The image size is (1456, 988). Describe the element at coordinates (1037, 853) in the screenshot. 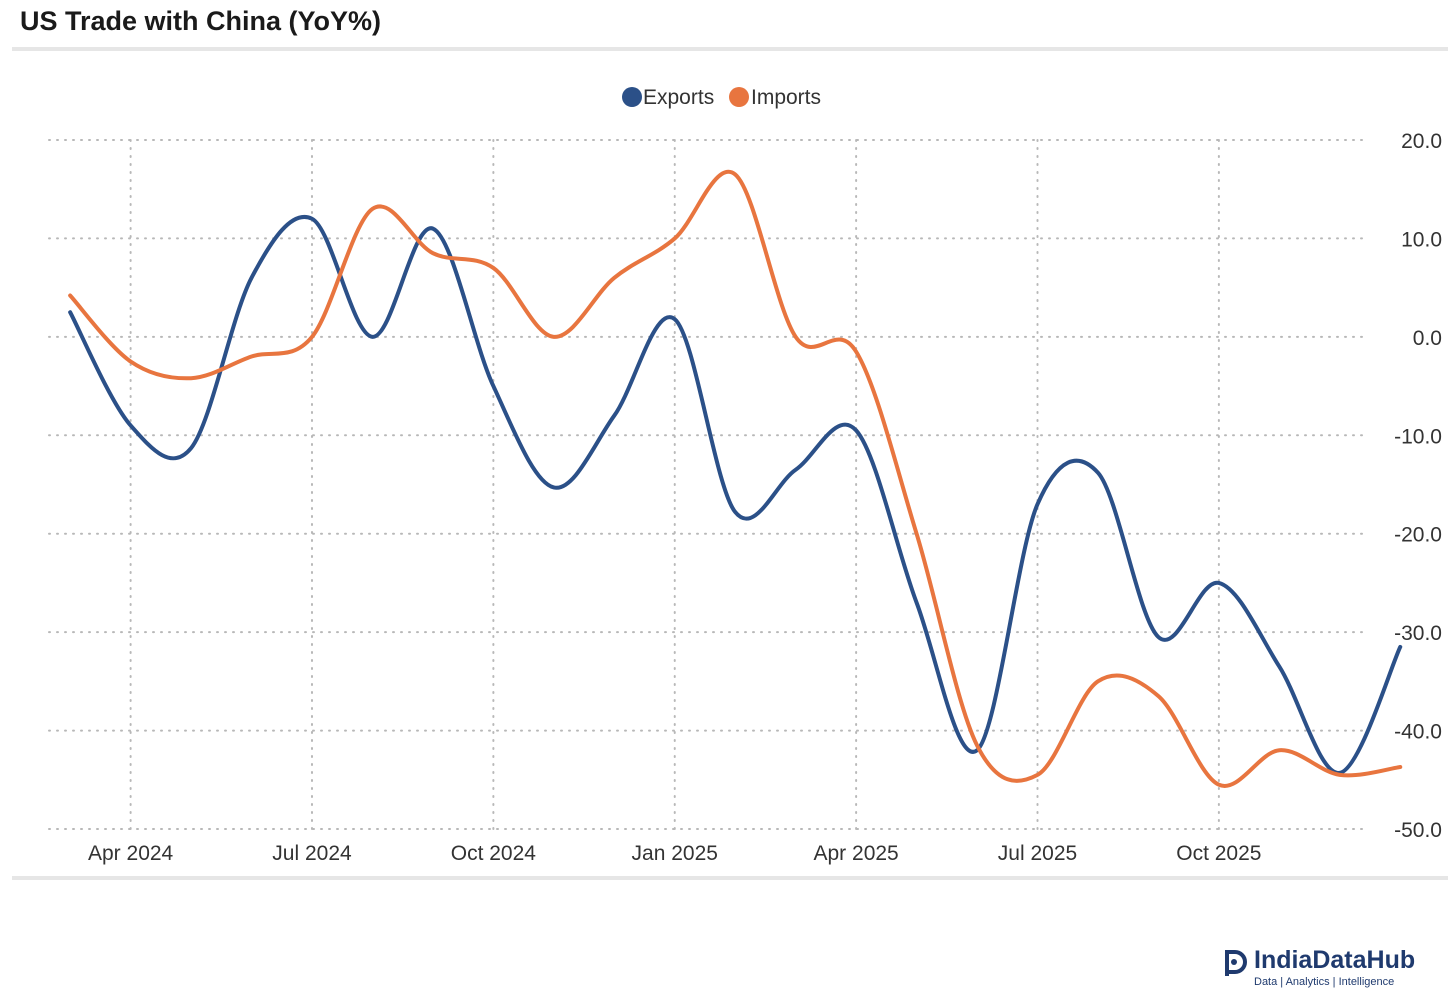

I see `x-tick-label: Jul 2025` at that location.